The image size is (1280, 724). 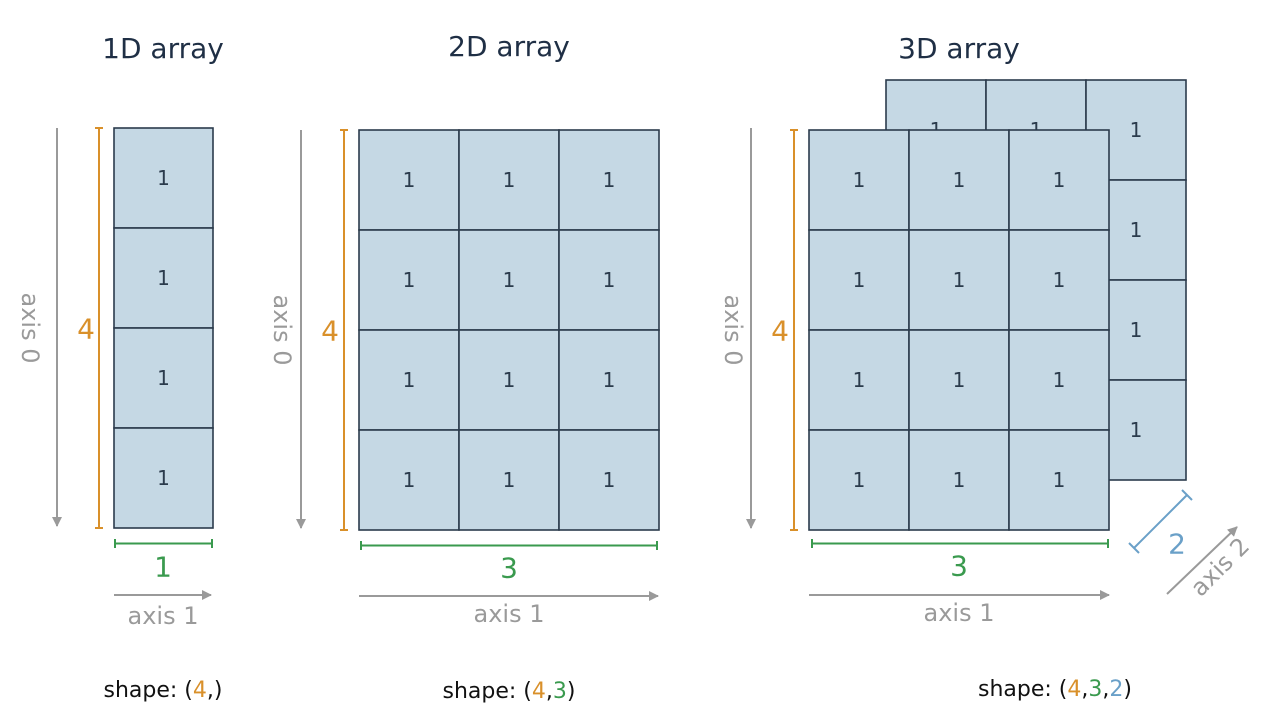 I want to click on array-2d-grid: 1 1 1 1 1 1 1 1 1 1 1 1, so click(x=509, y=330).